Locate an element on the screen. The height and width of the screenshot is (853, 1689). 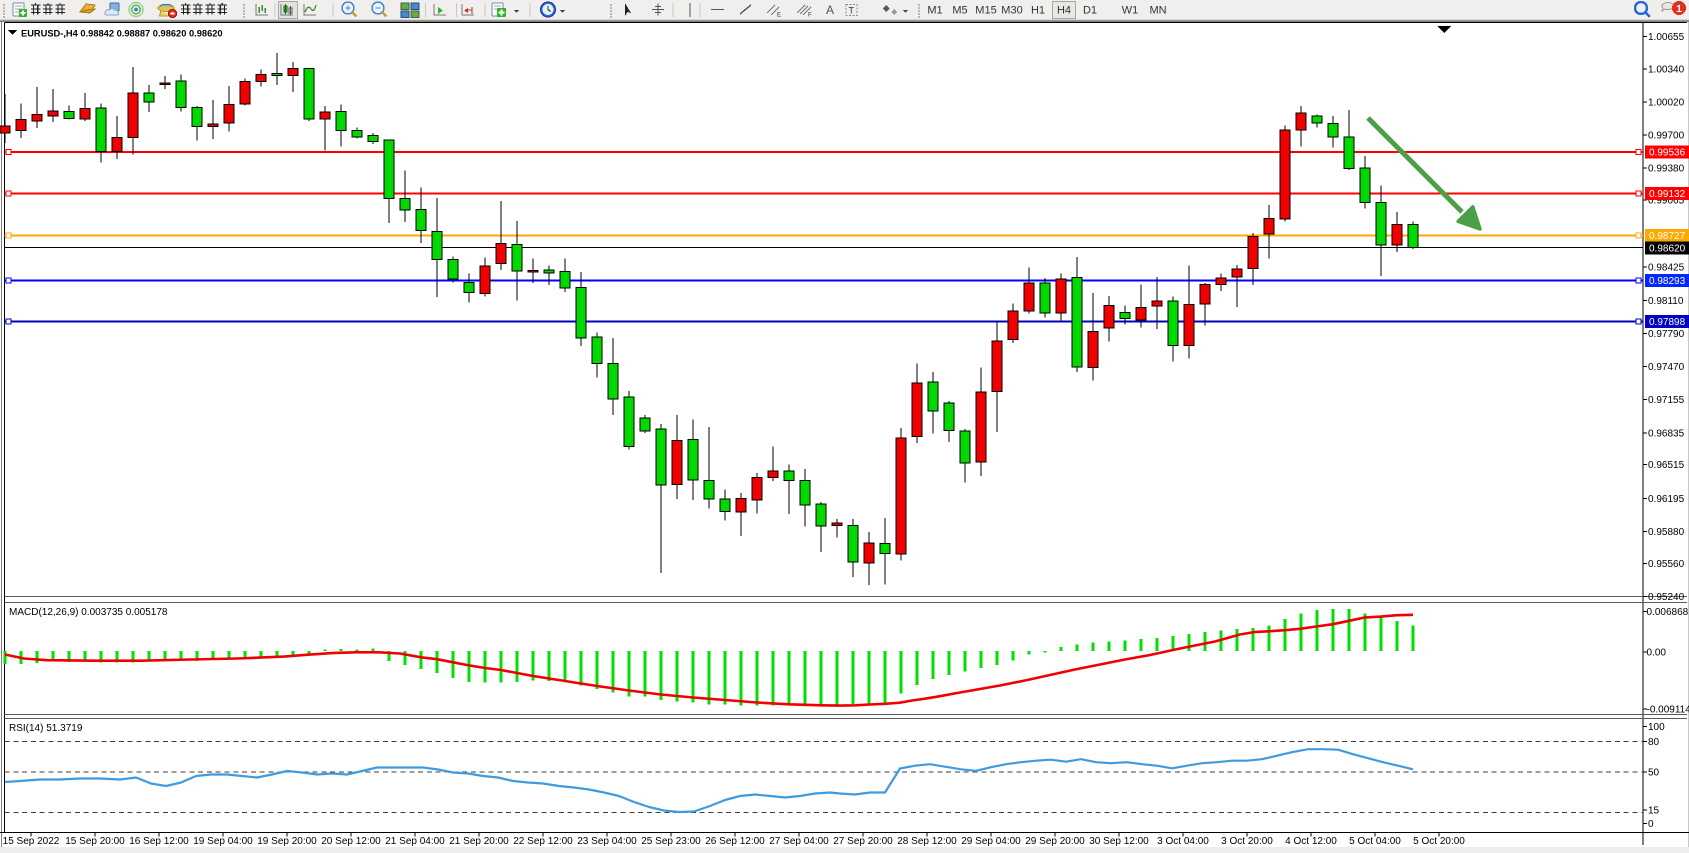
svg-text: 0.98620 is located at coordinates (1667, 248).